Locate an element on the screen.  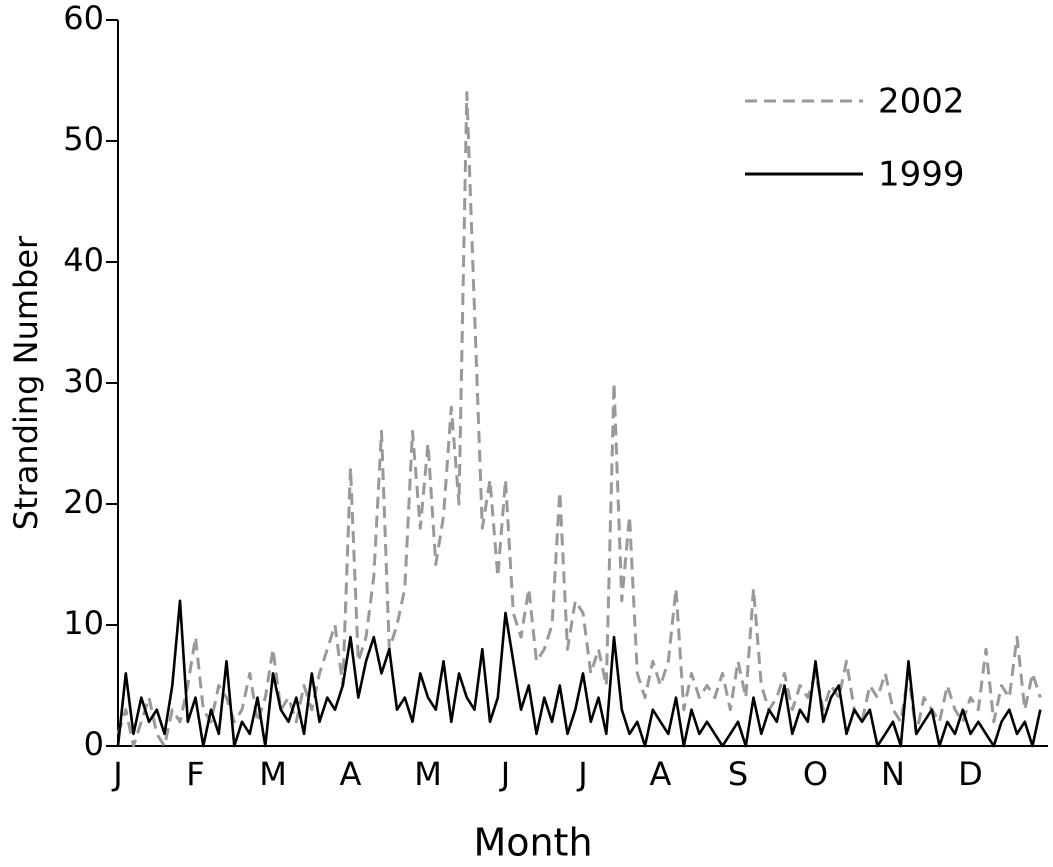
x-tick-label: S is located at coordinates (738, 774).